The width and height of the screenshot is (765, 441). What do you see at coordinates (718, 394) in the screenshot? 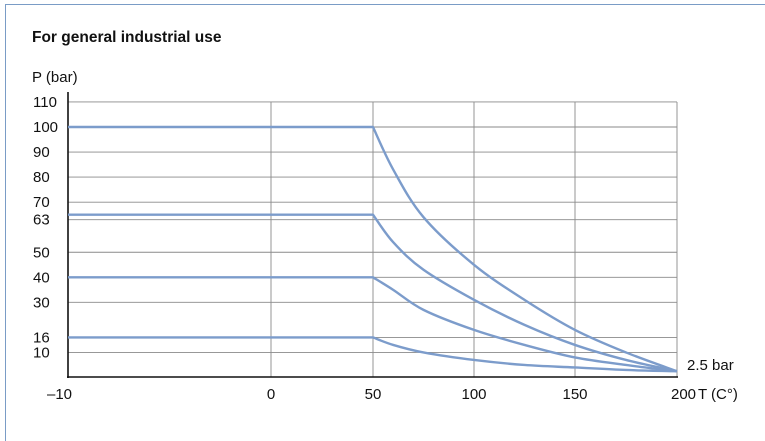
I see `x-axis-label: T (C°)` at bounding box center [718, 394].